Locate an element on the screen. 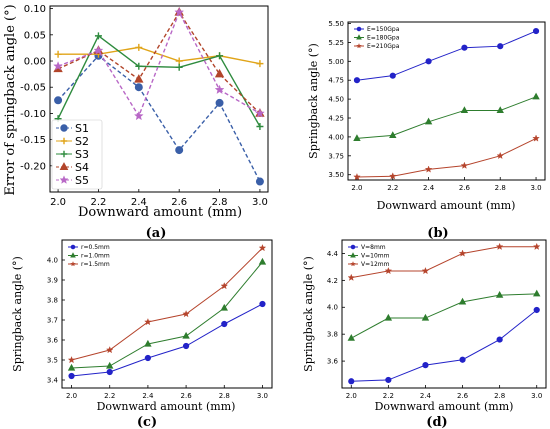 The width and height of the screenshot is (550, 429). y-tick-label: 3.7 is located at coordinates (52, 320).